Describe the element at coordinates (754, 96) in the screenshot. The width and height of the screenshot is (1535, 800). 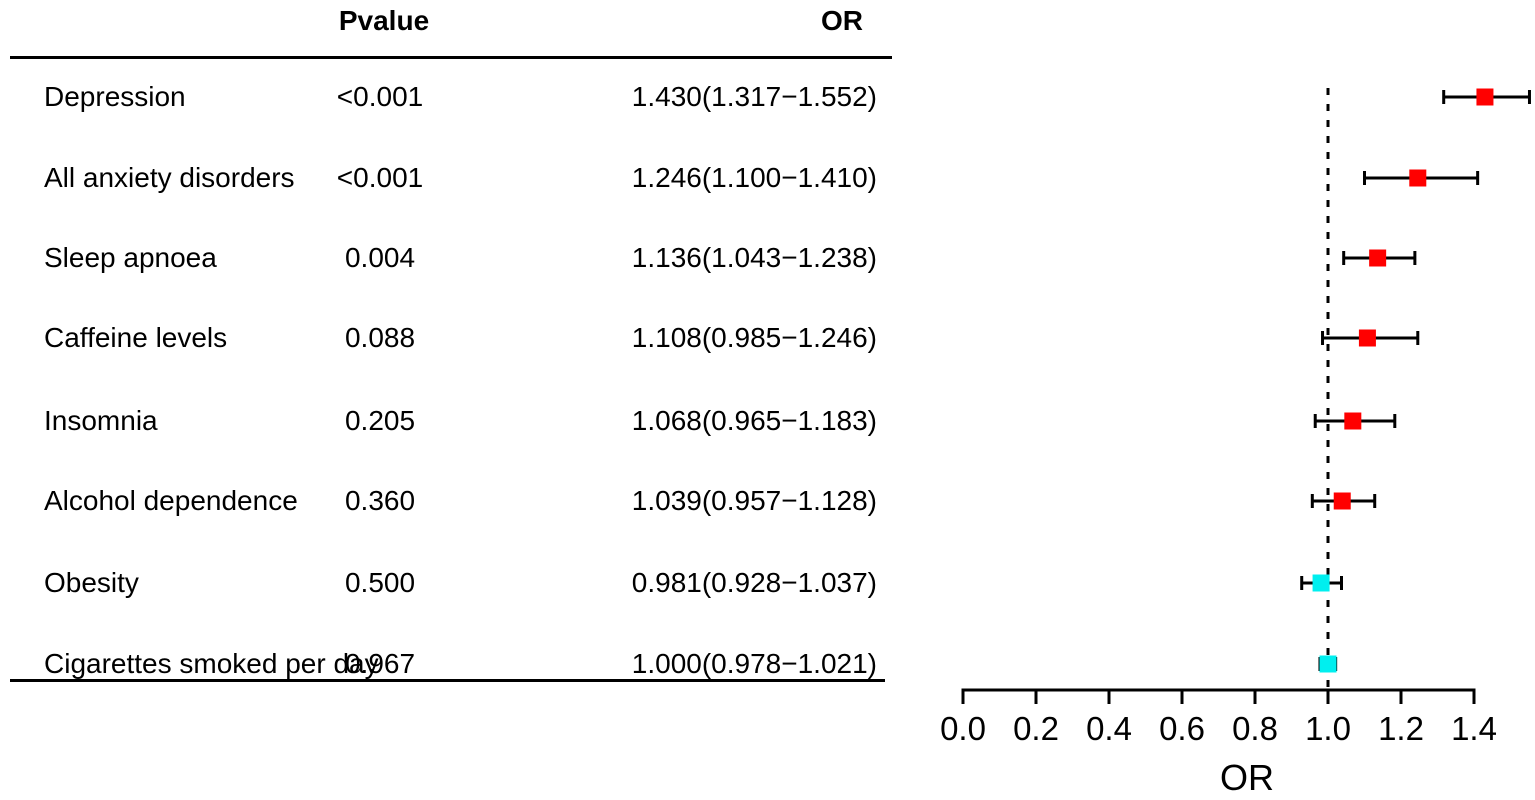
I see `or-ci-cell: 1.430(1.317−1.552)` at that location.